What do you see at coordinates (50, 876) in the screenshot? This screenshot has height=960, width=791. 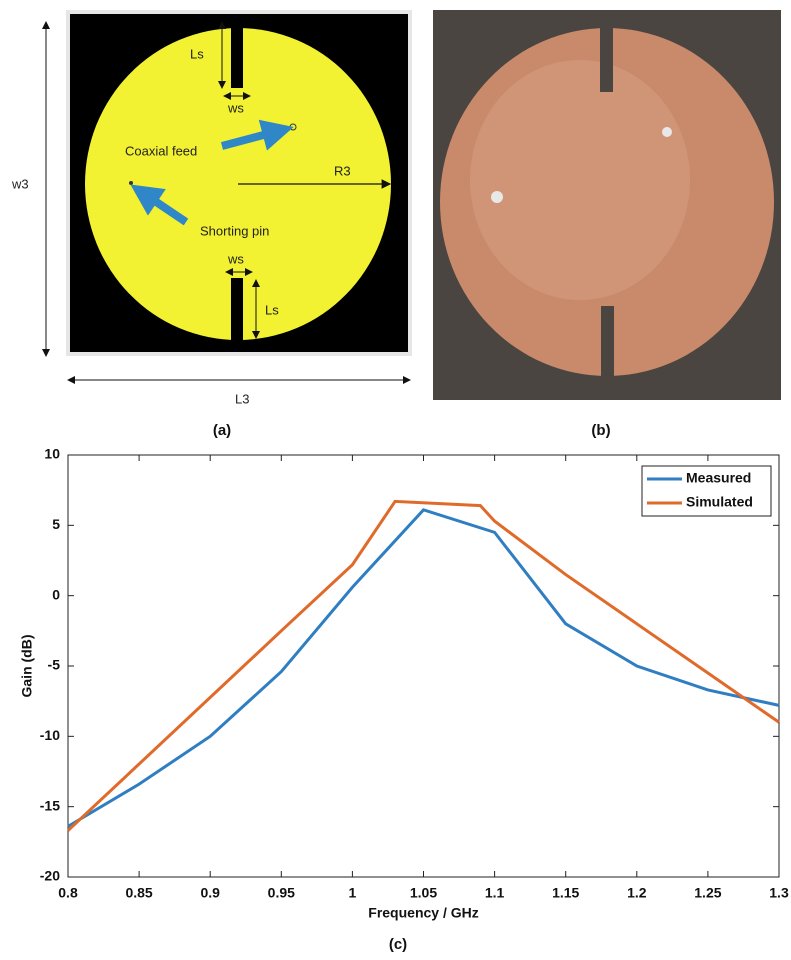 I see `y-tick-label: -20` at bounding box center [50, 876].